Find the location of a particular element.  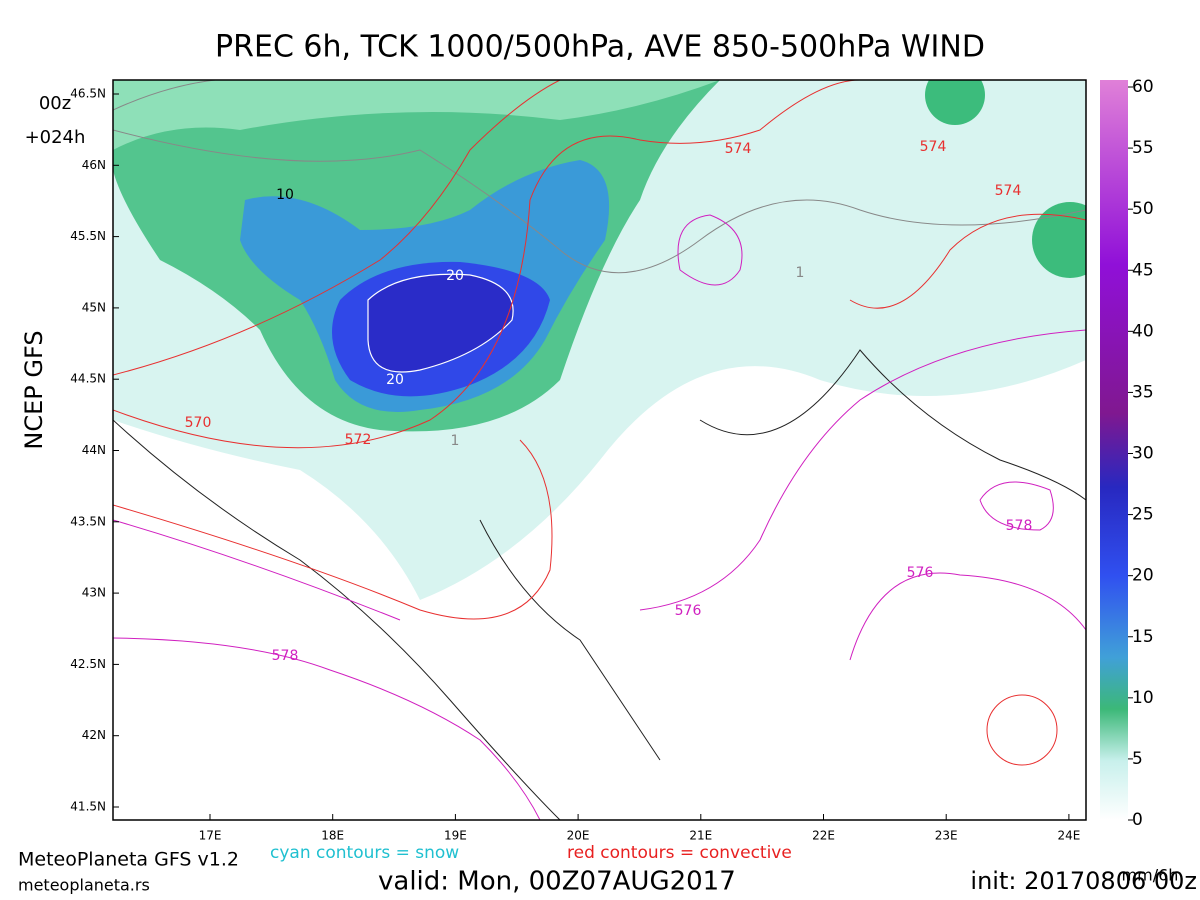

lat-label: 43.5N is located at coordinates (88, 521).